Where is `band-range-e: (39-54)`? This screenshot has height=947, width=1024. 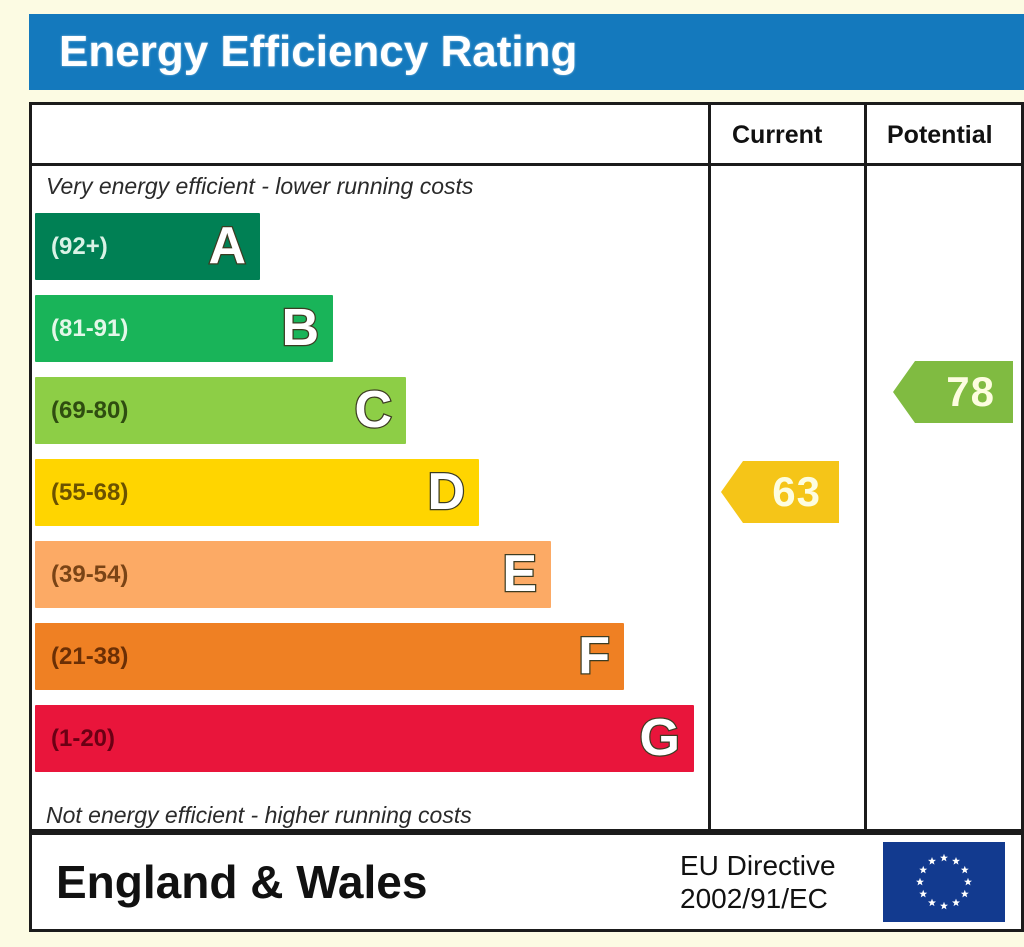
band-range-e: (39-54) is located at coordinates (90, 574).